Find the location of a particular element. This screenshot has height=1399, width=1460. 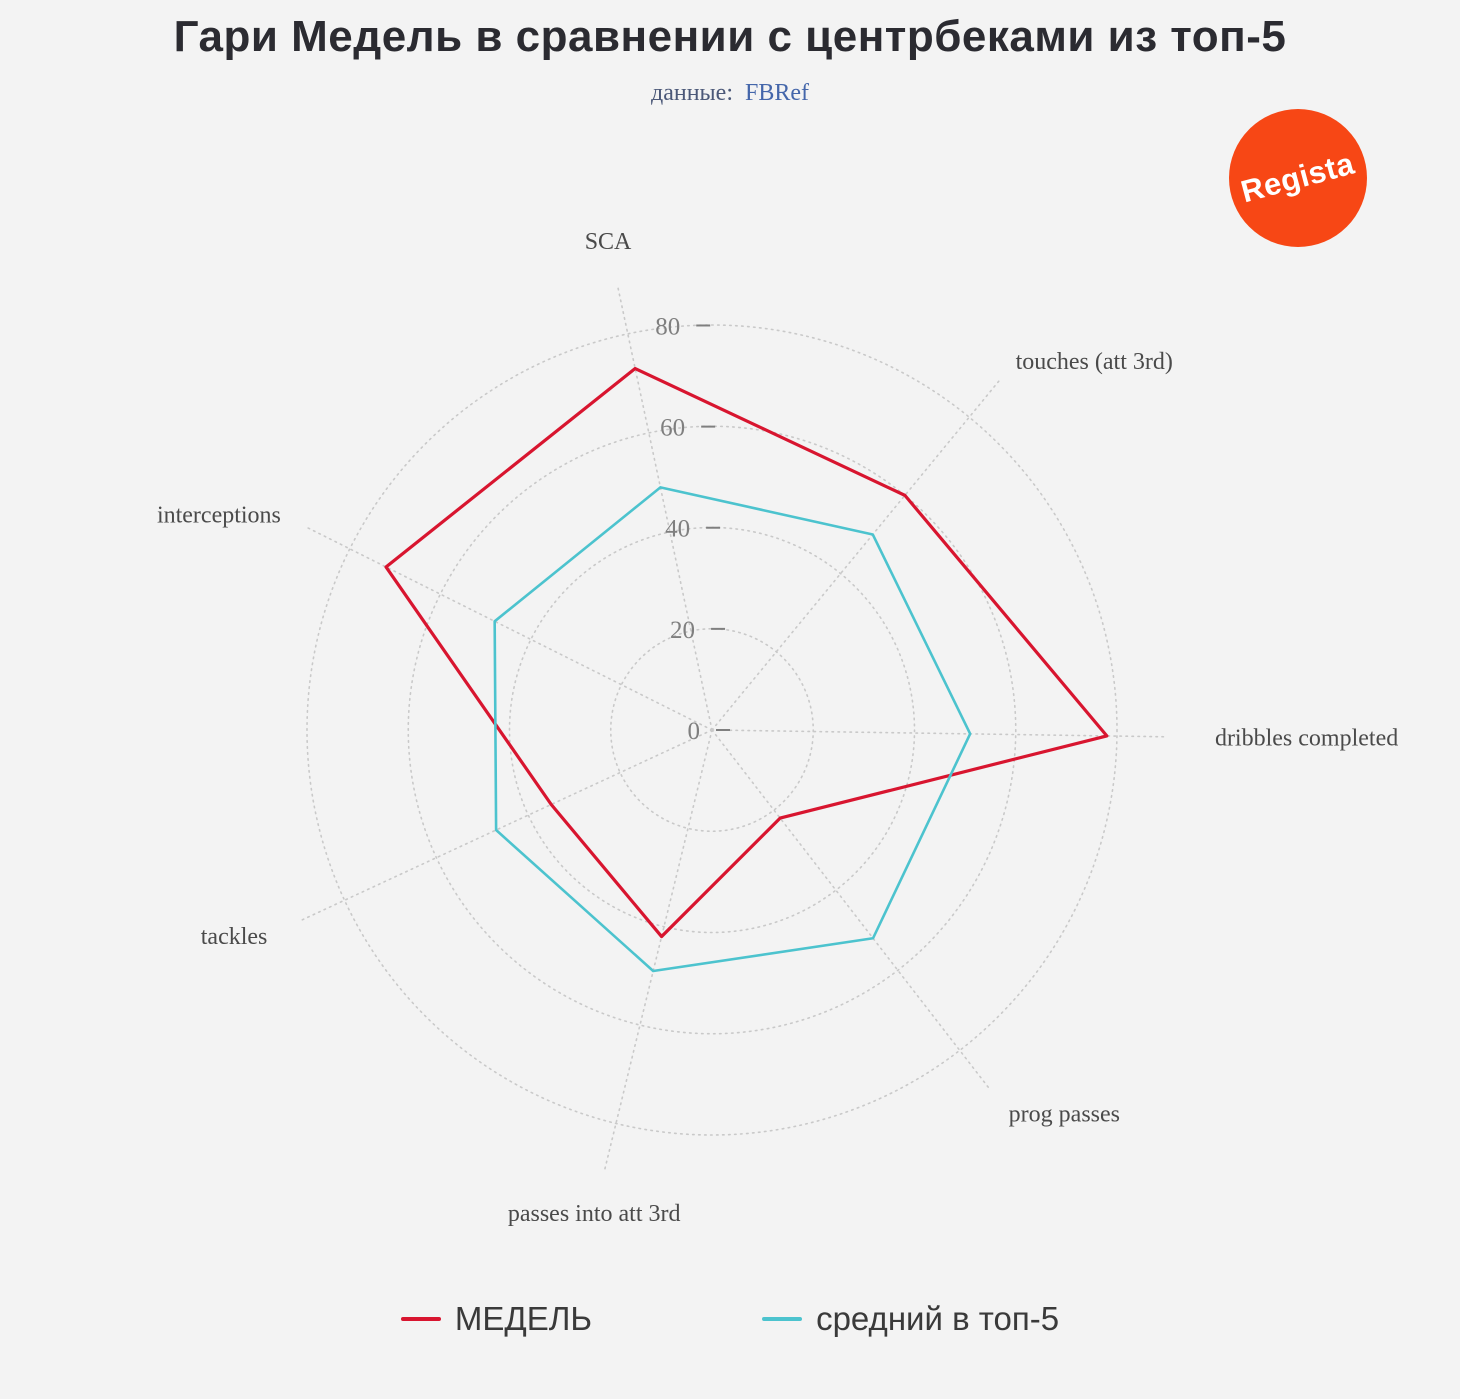

regista-badge: Regista is located at coordinates (1298, 178).